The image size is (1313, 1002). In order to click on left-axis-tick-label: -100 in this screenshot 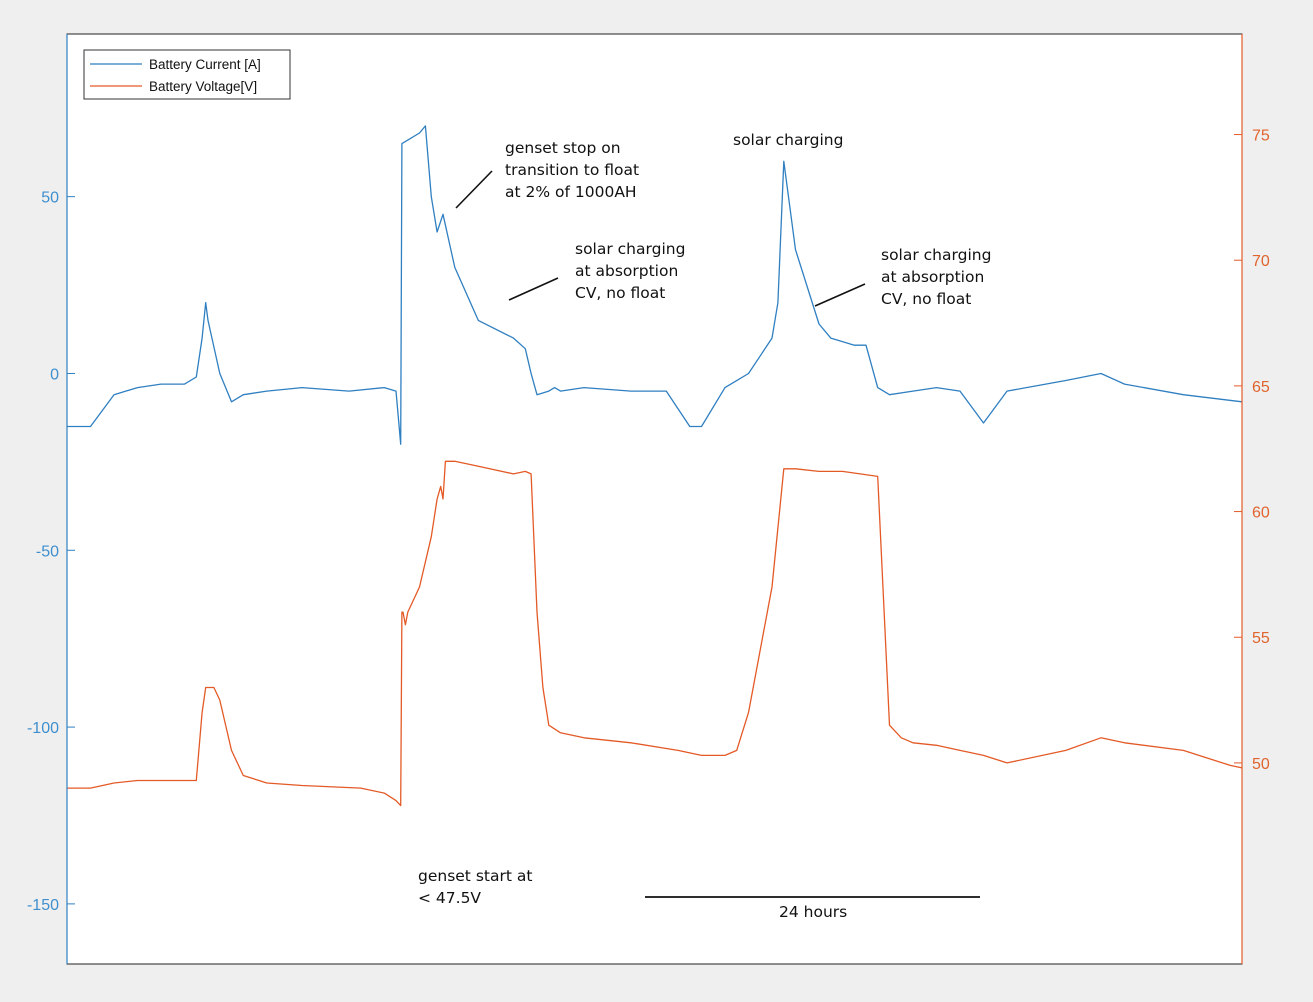, I will do `click(43, 728)`.